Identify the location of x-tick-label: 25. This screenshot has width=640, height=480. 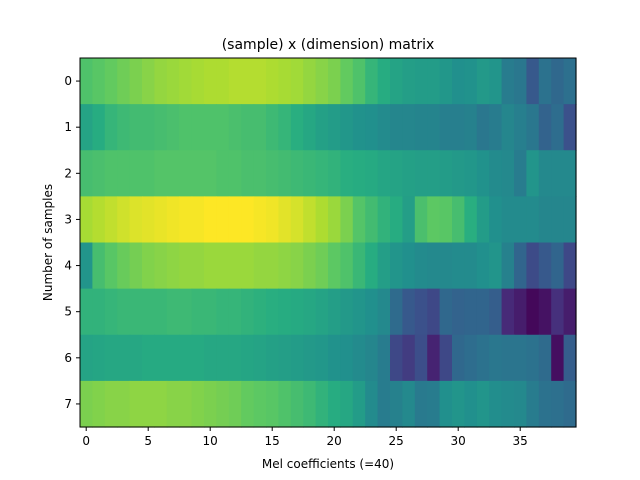
(396, 441).